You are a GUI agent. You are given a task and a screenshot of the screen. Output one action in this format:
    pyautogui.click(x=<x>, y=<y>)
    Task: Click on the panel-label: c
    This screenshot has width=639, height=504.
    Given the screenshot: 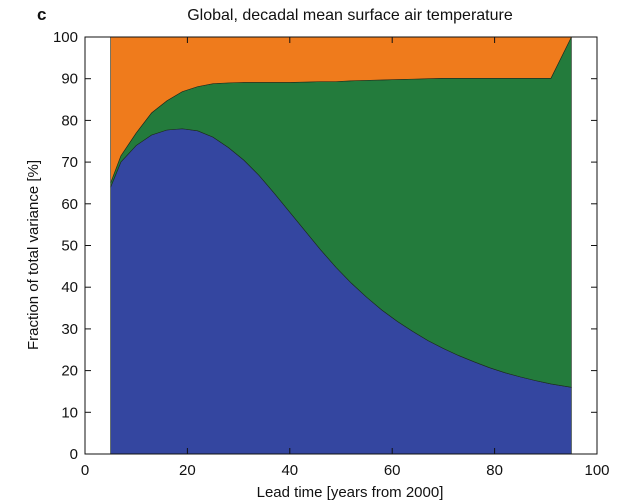 What is the action you would take?
    pyautogui.click(x=41, y=14)
    